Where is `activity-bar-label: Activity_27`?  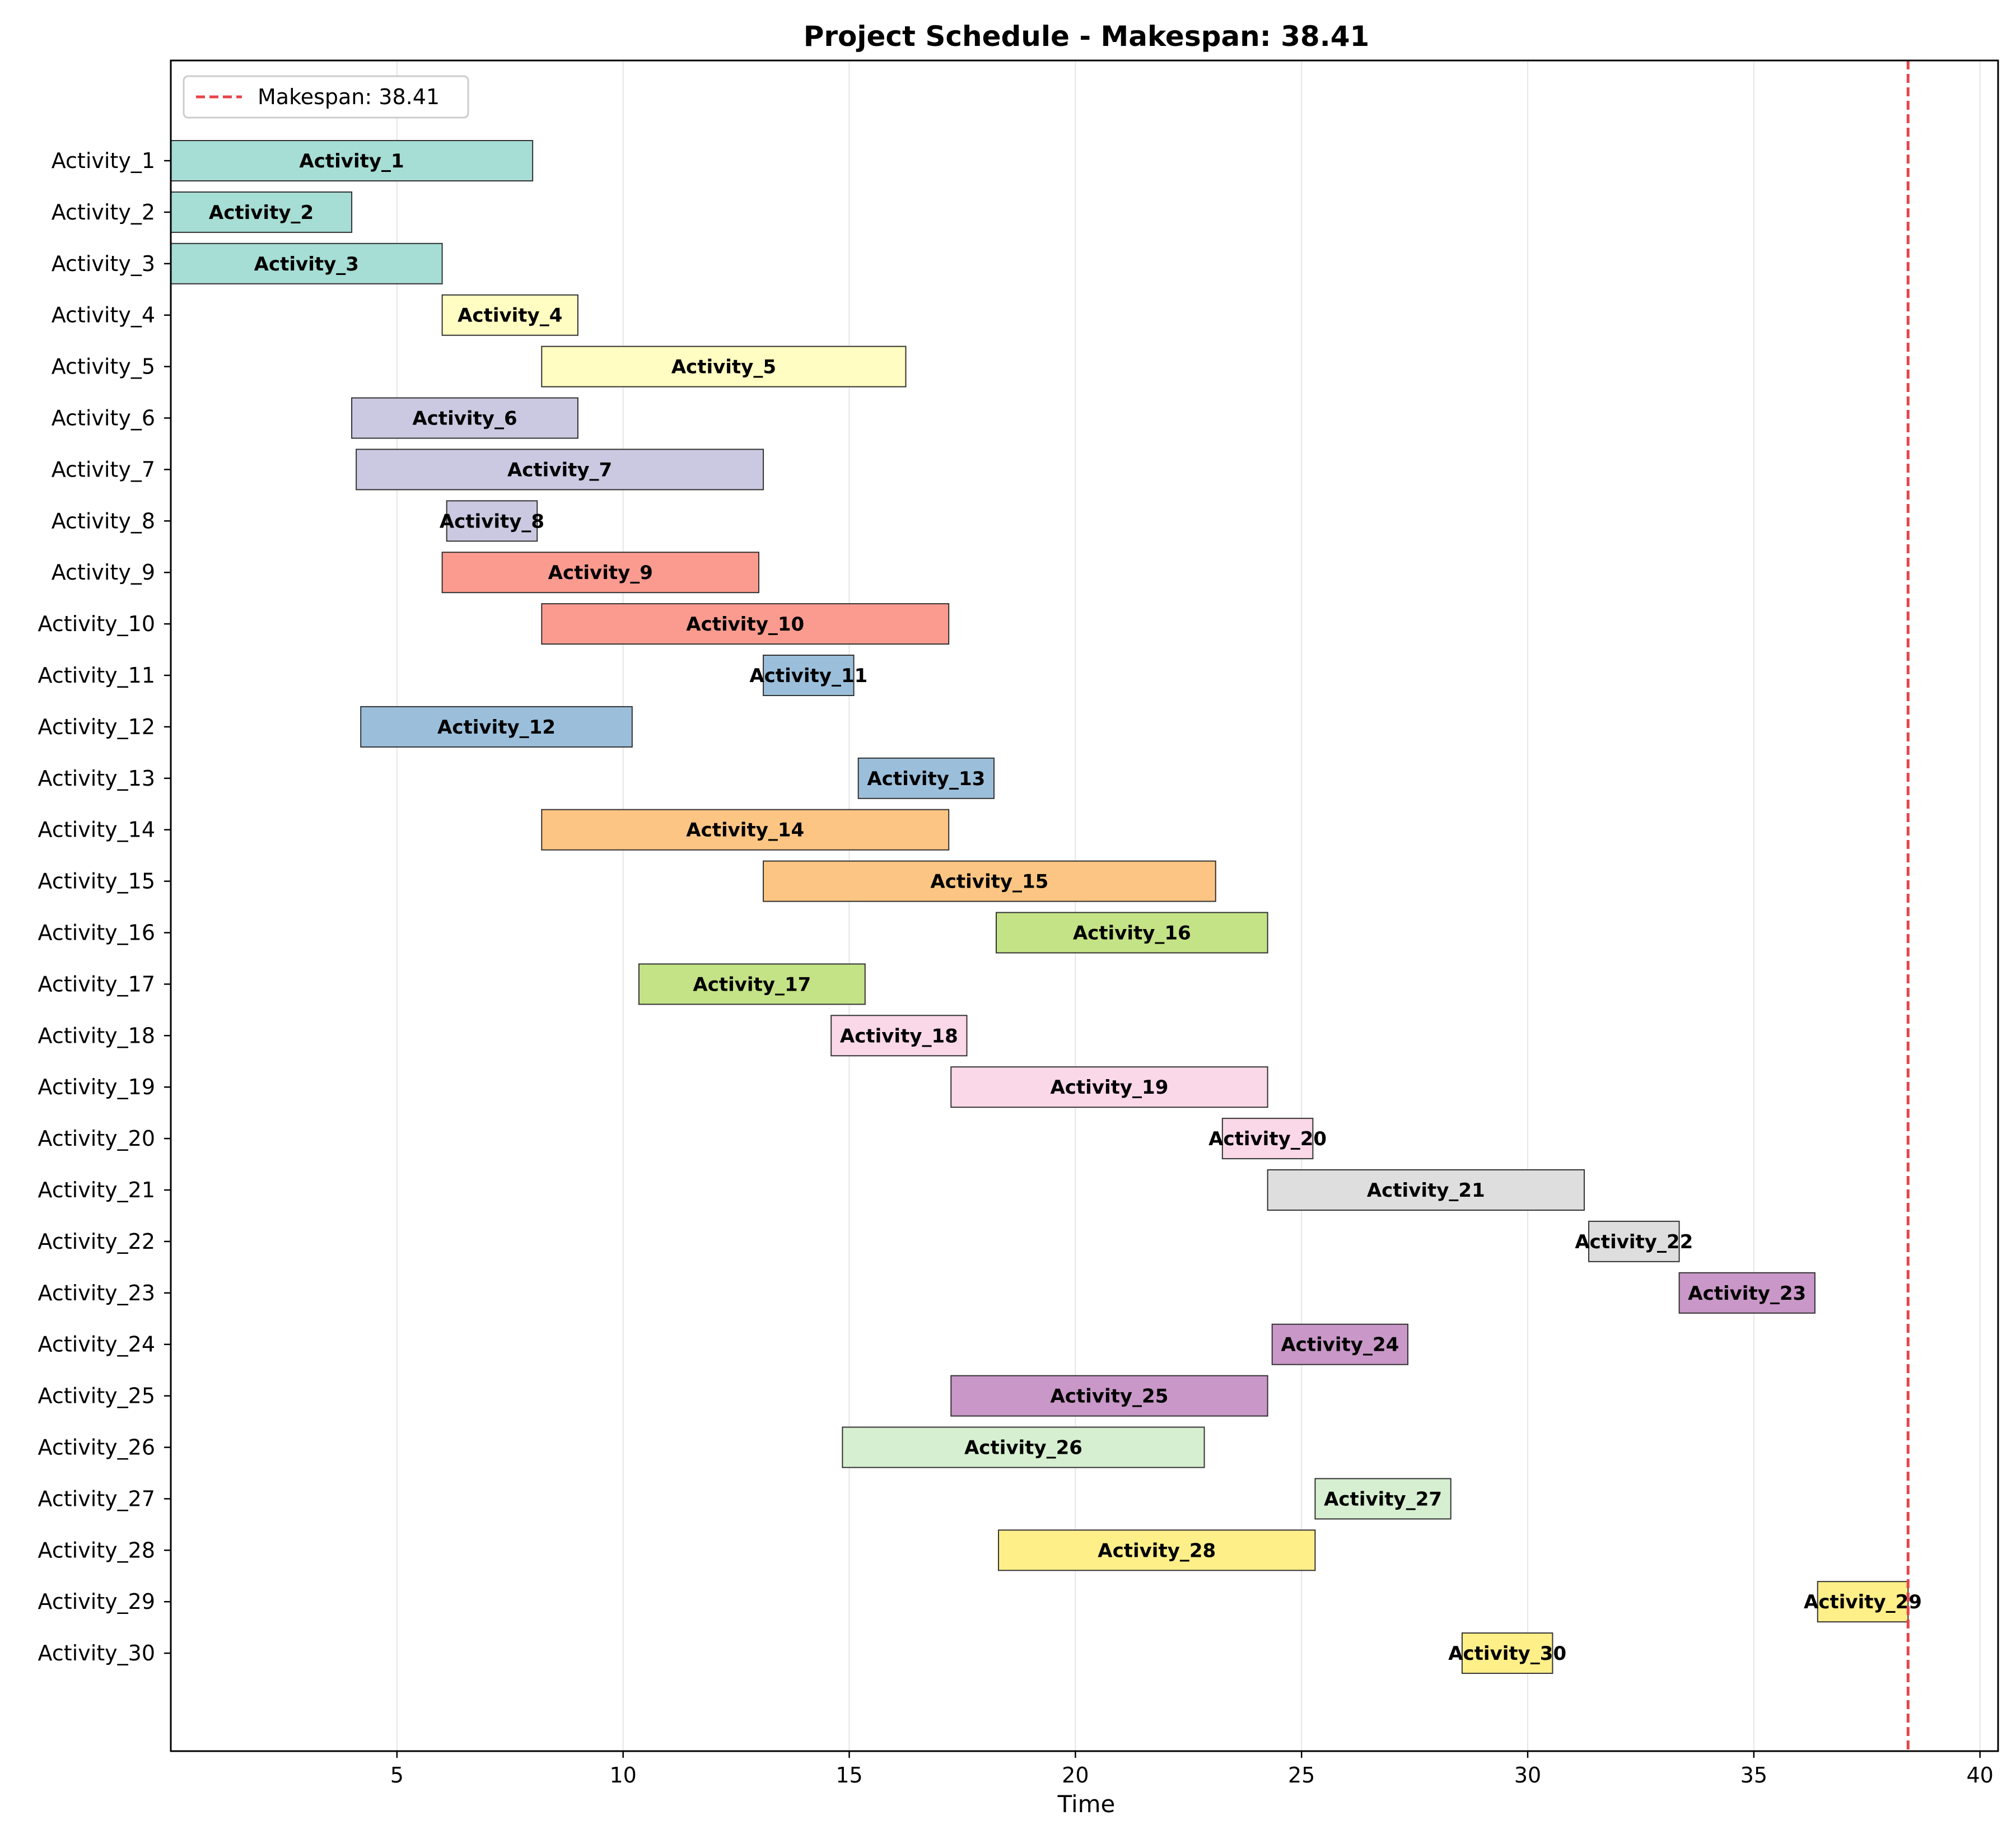 activity-bar-label: Activity_27 is located at coordinates (1383, 1499).